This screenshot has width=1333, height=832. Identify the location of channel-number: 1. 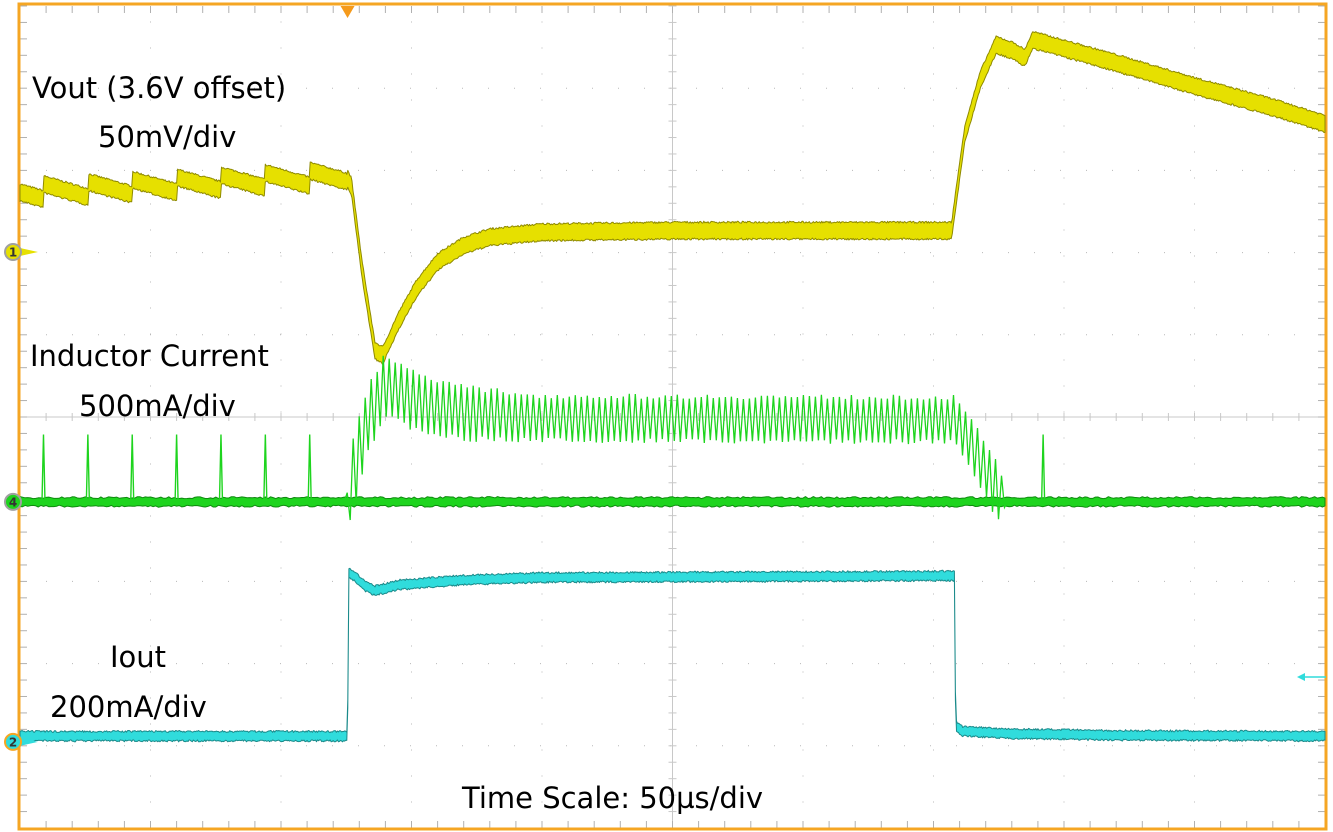
(13, 253).